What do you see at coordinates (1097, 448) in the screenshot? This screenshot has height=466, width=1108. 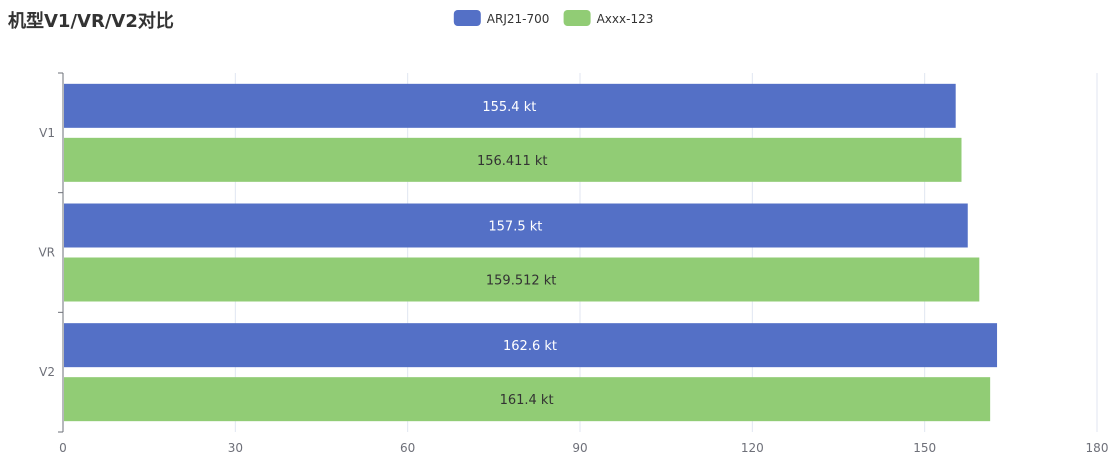 I see `x-tick-label: 180` at bounding box center [1097, 448].